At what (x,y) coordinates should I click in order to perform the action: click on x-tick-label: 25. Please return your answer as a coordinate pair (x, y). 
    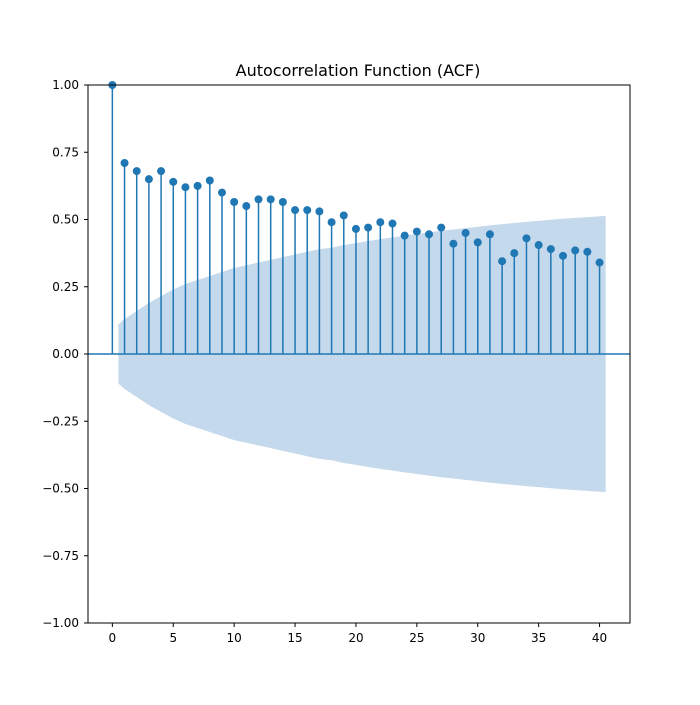
    Looking at the image, I should click on (416, 638).